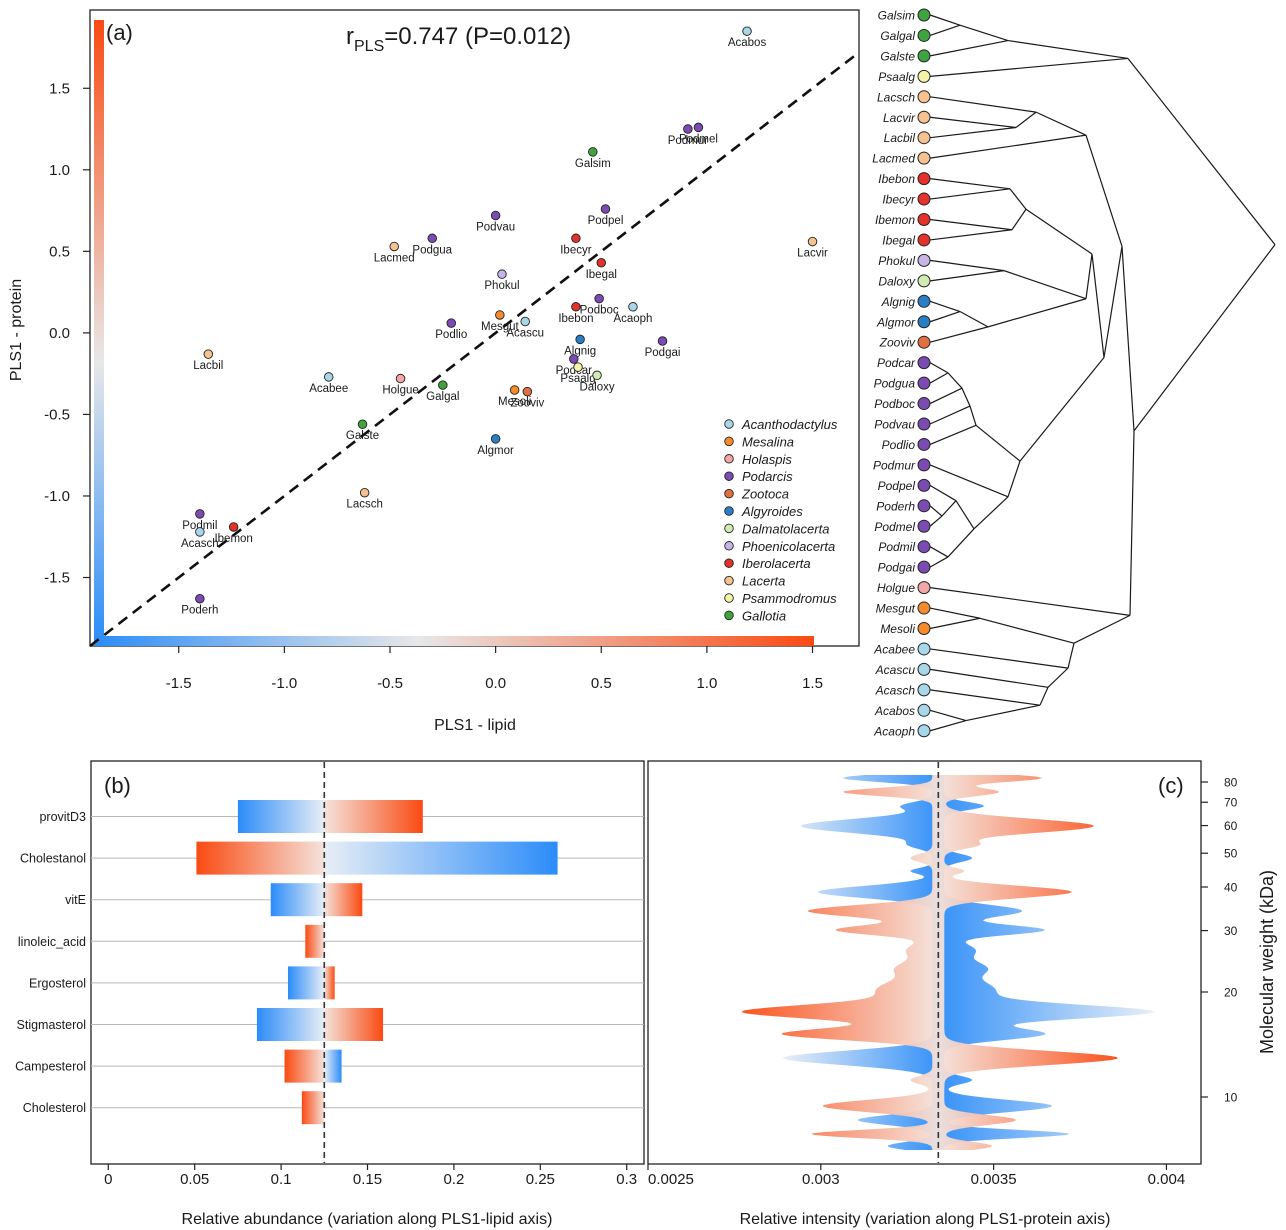 The image size is (1286, 1230). I want to click on point-label: Ibemon, so click(233, 539).